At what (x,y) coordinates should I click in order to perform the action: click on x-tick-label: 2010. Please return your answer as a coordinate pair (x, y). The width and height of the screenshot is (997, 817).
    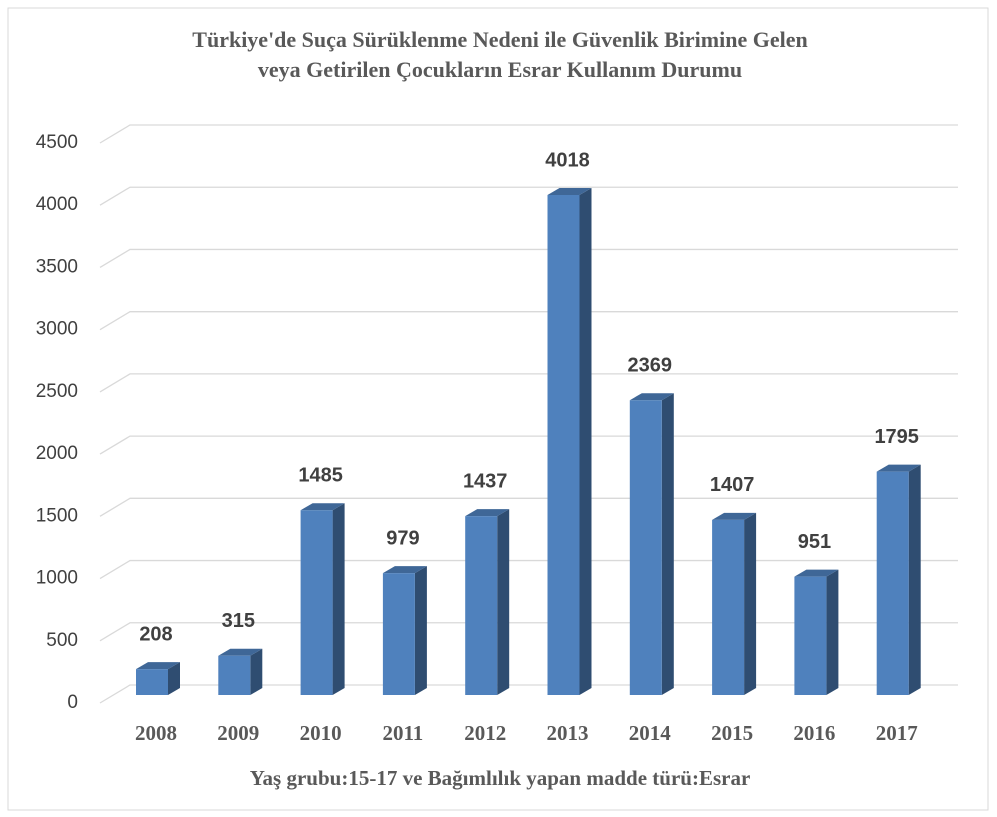
    Looking at the image, I should click on (321, 733).